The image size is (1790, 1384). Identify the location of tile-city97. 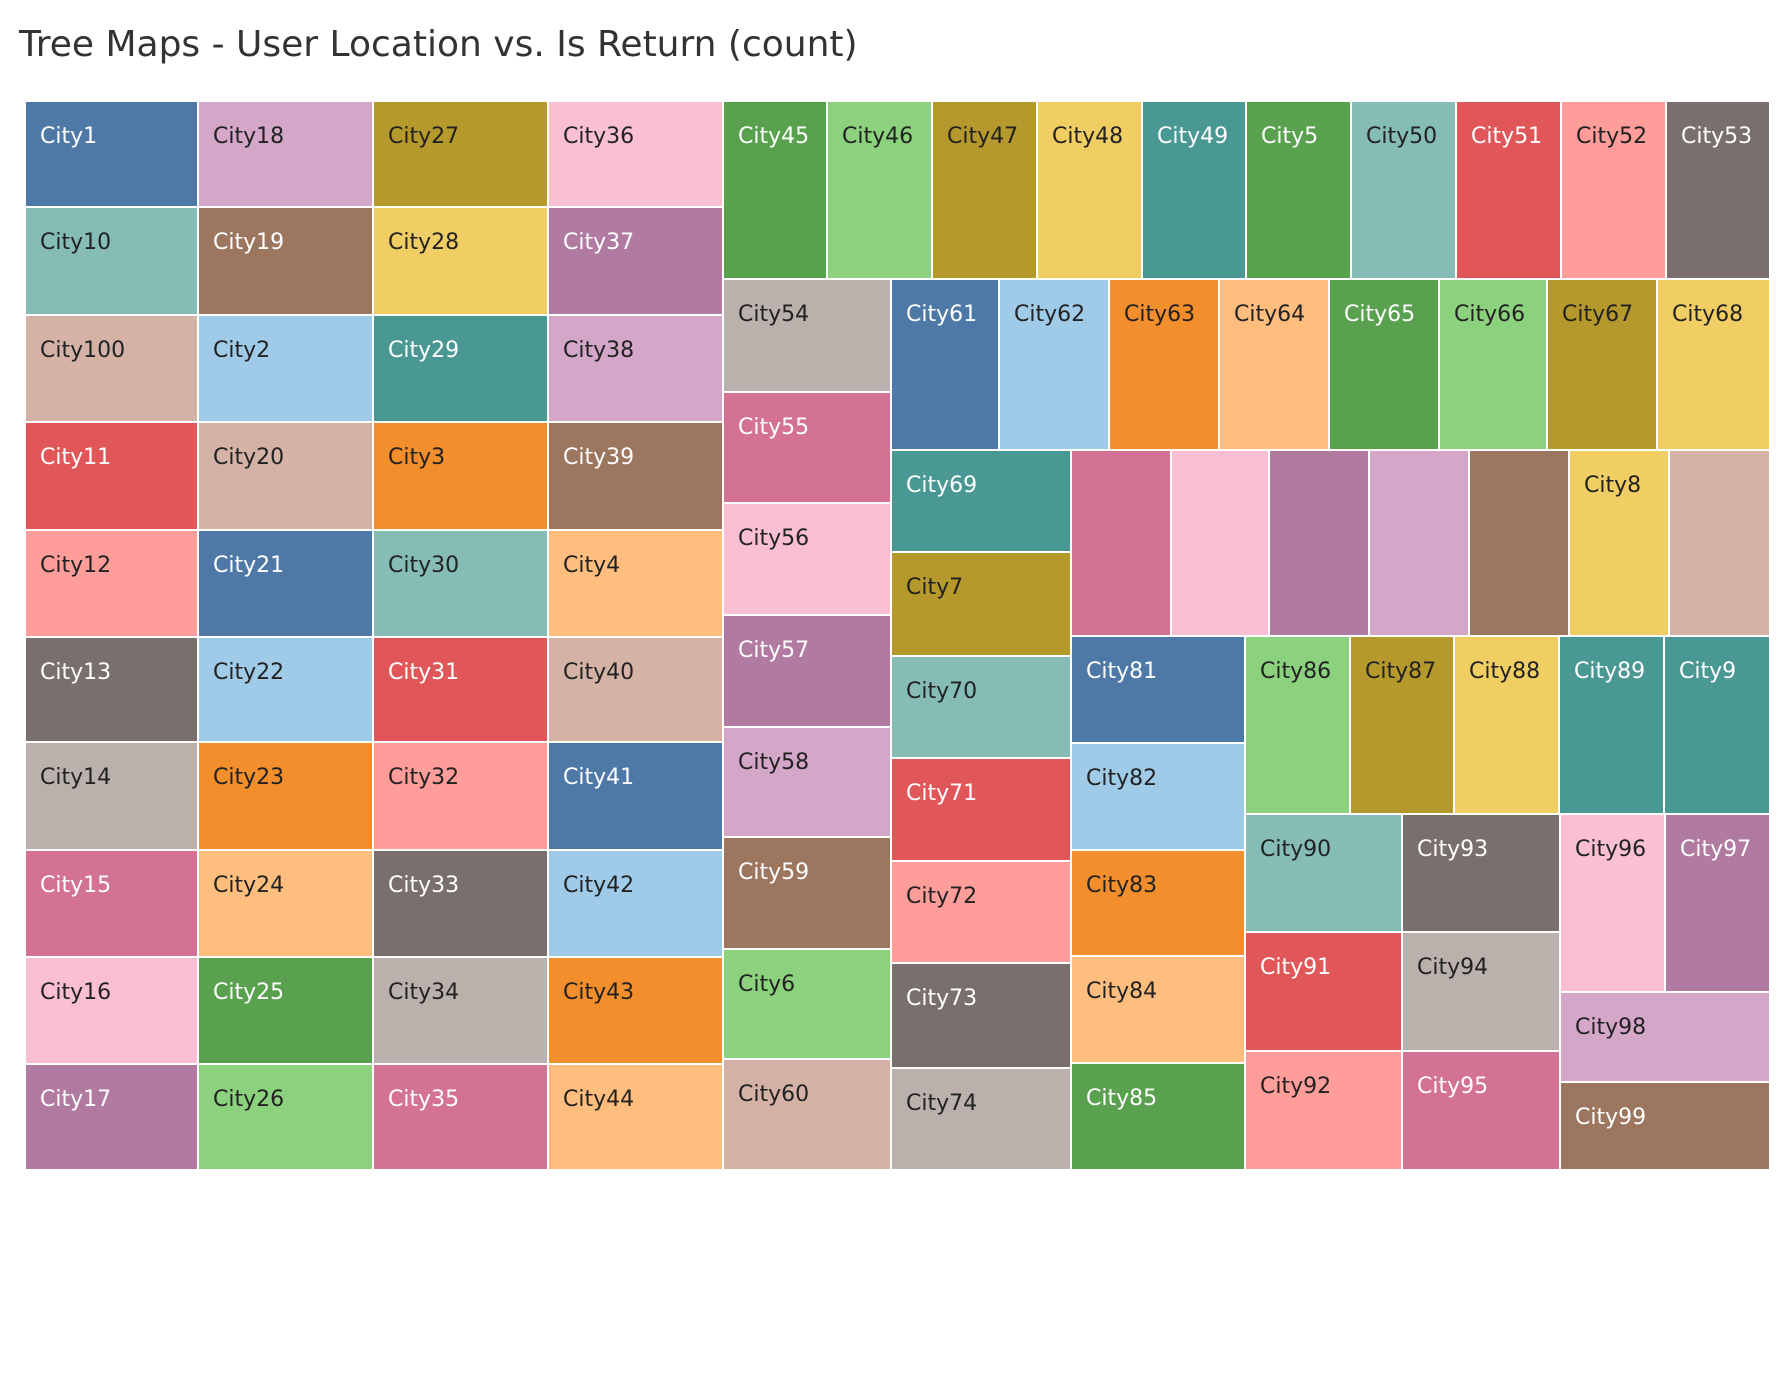
(1717, 903).